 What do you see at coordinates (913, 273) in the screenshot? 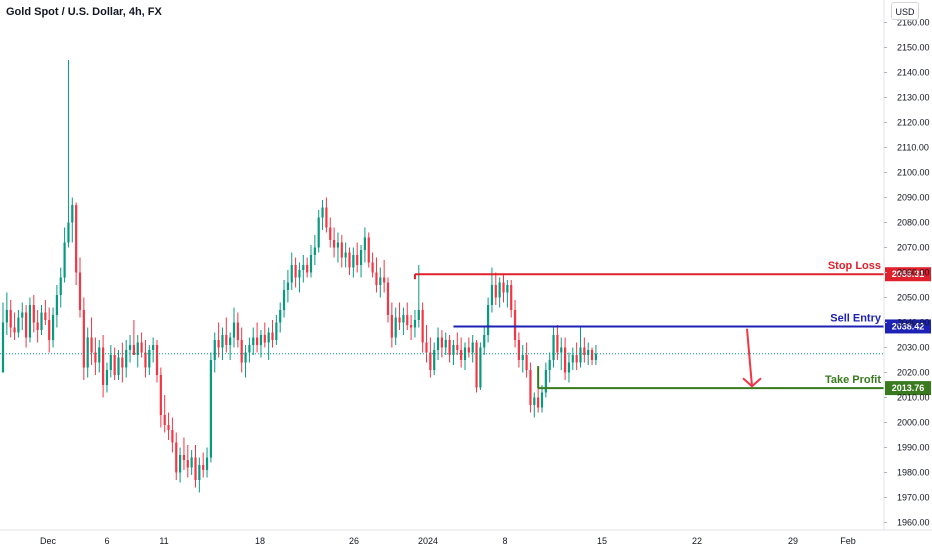
I see `y-tick-label: 2060.00` at bounding box center [913, 273].